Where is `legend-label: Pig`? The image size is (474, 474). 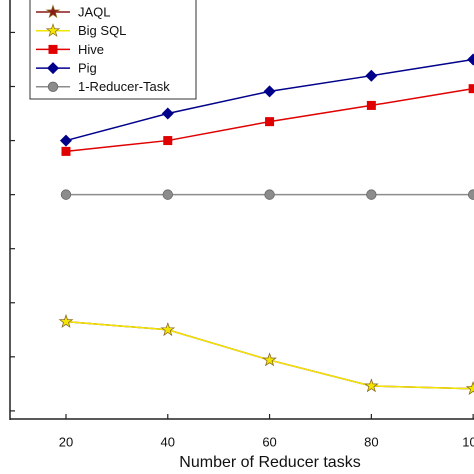
legend-label: Pig is located at coordinates (87, 68).